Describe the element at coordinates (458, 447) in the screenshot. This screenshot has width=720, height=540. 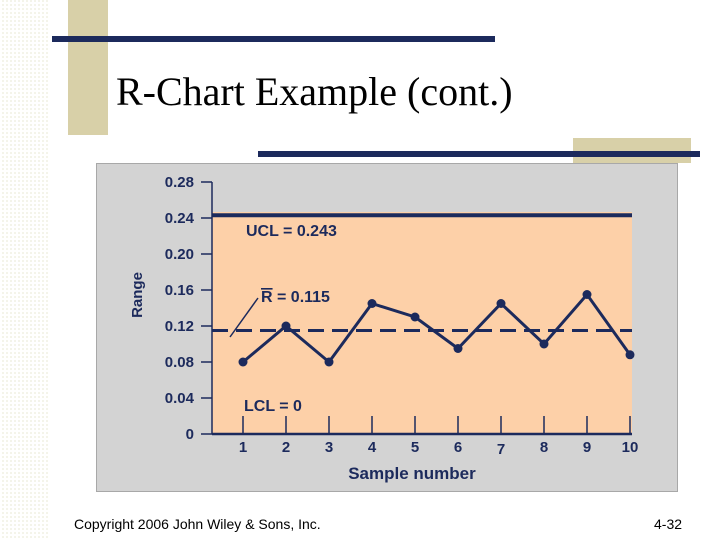
I see `x-tick-label: 6` at that location.